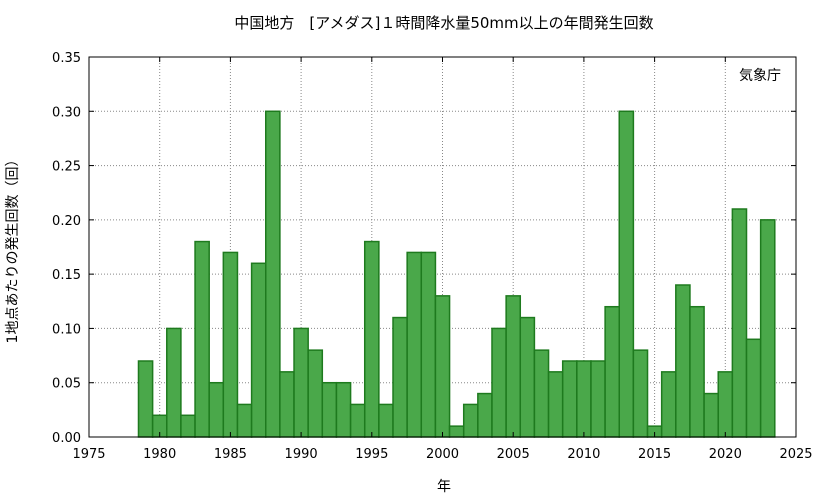  Describe the element at coordinates (569, 399) in the screenshot. I see `bar-2009` at that location.